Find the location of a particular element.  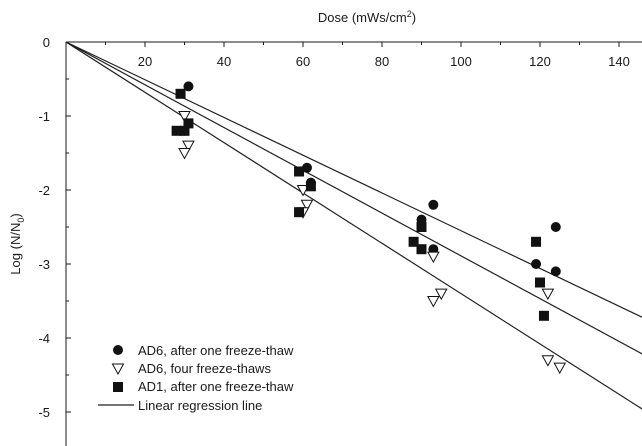

legend-entry-regression: Linear regression line is located at coordinates (180, 405).